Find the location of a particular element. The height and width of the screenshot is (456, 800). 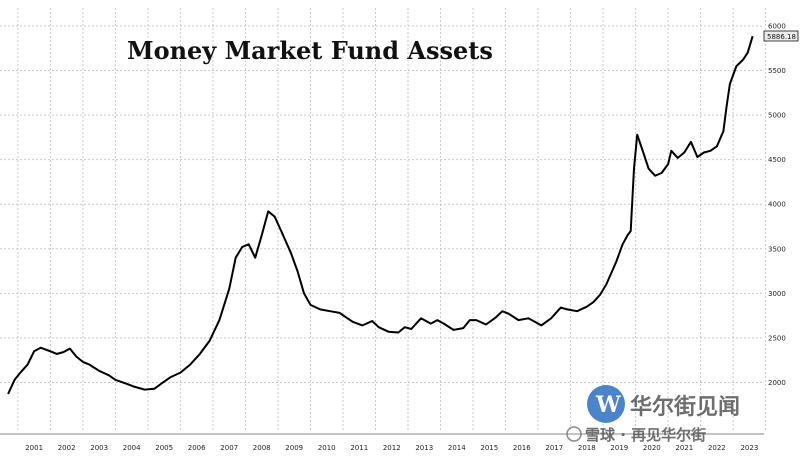

watermark-logo-icon is located at coordinates (606, 404).